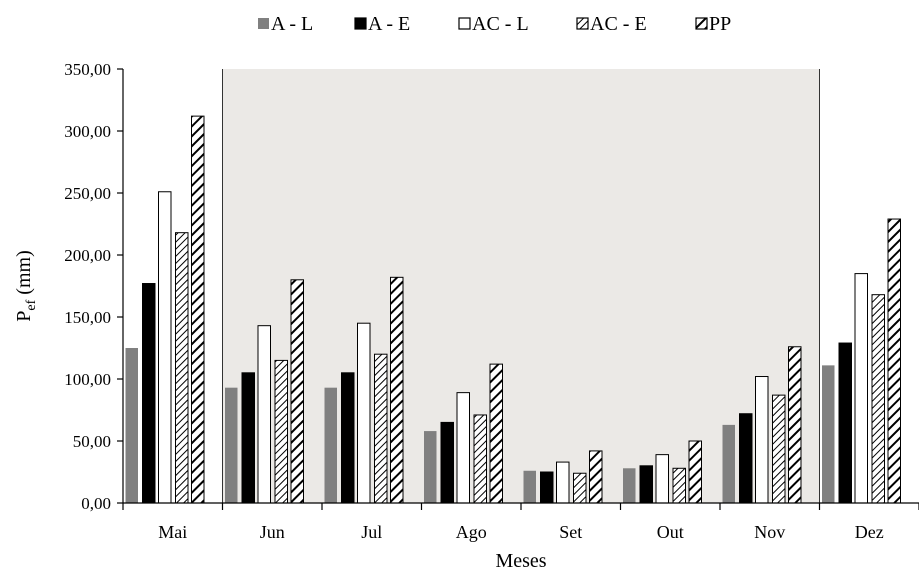  I want to click on bar-pp-out, so click(695, 472).